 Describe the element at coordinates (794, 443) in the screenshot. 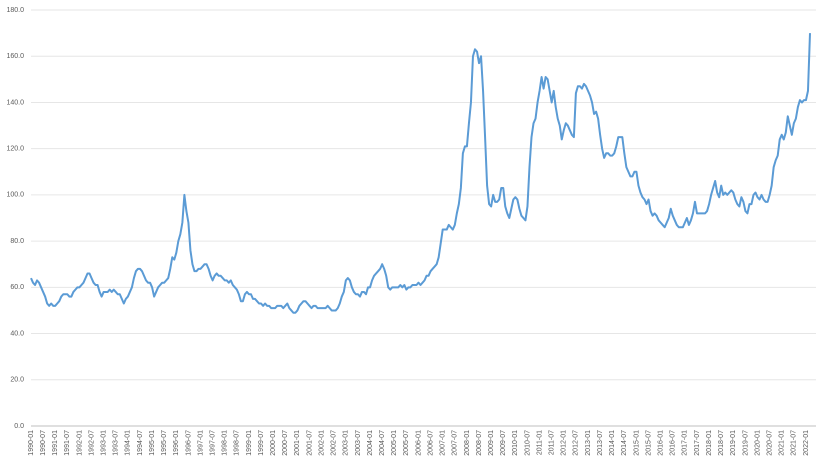

I see `x-tick-label: 2021-07` at that location.